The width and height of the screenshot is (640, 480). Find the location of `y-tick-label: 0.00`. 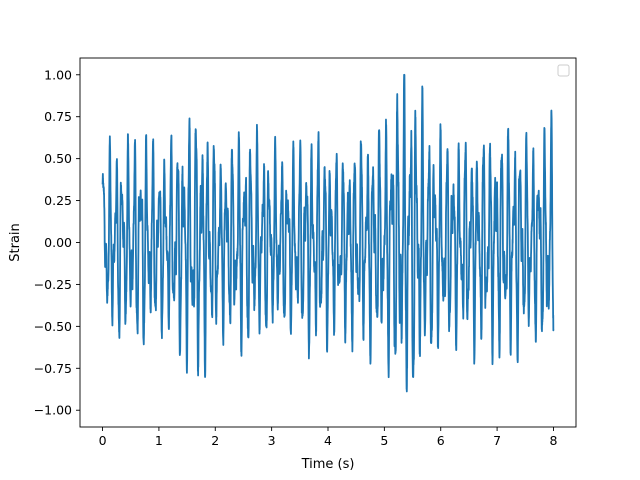

y-tick-label: 0.00 is located at coordinates (58, 242).